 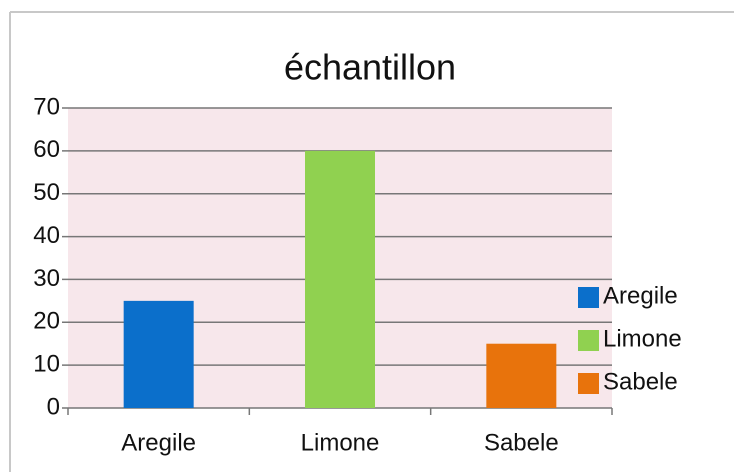 What do you see at coordinates (46, 149) in the screenshot?
I see `y-tick-label: 60` at bounding box center [46, 149].